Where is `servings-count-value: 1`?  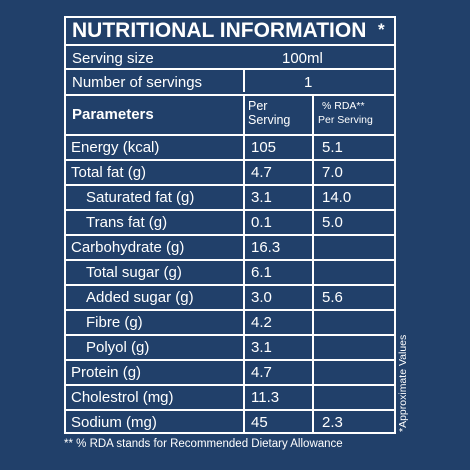 servings-count-value: 1 is located at coordinates (308, 82).